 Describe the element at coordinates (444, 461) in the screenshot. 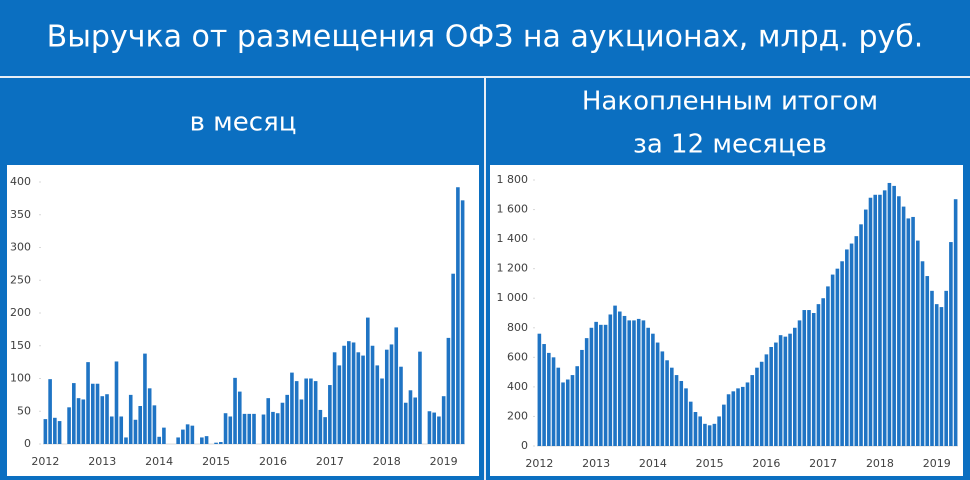

I see `x-tick-label: 2019` at that location.